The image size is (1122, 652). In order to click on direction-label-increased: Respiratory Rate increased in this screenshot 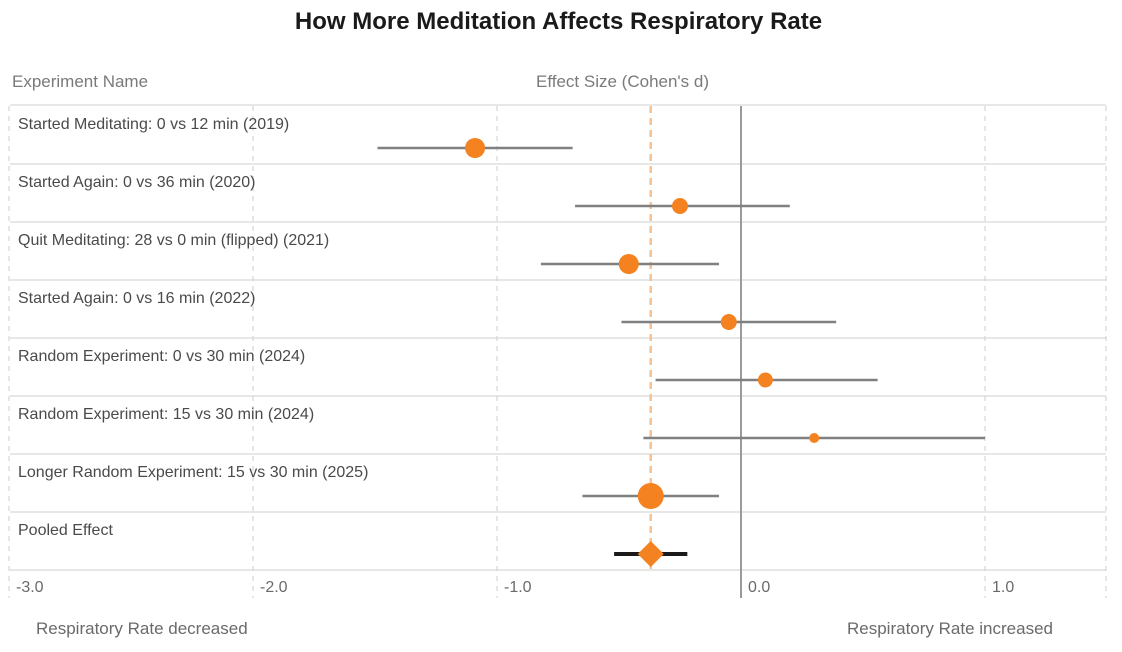, I will do `click(950, 628)`.